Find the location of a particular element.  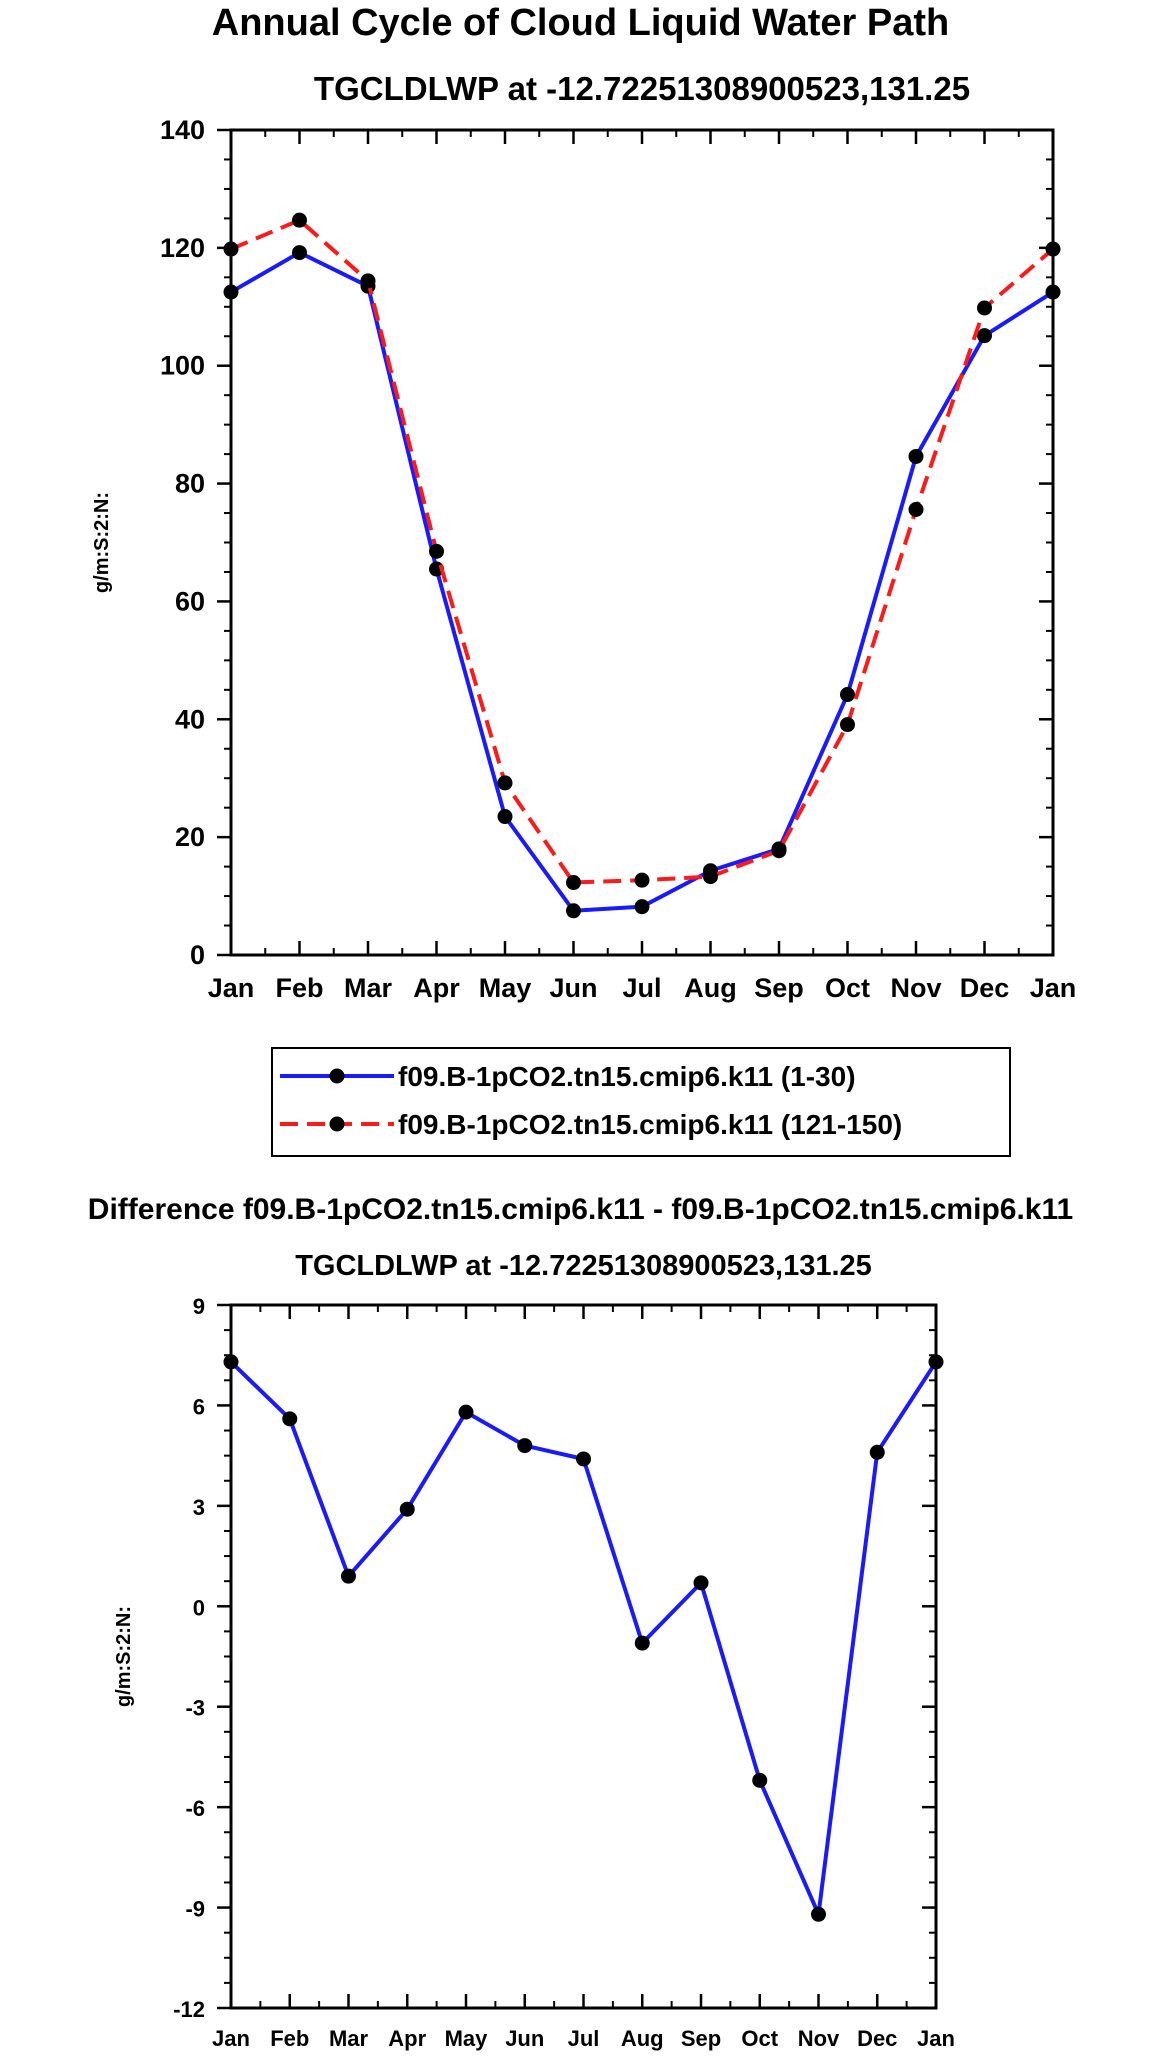

y-tick-label: 80 is located at coordinates (190, 484).